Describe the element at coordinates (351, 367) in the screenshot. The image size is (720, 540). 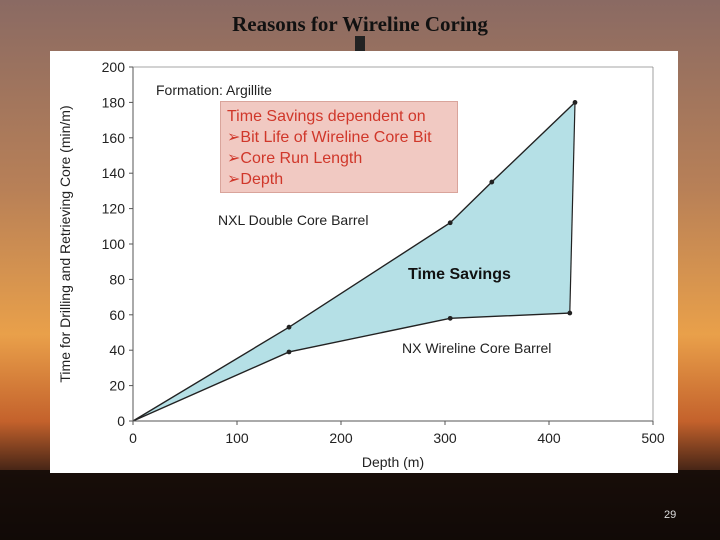
I see `nx-wireline-core-barrel-line` at that location.